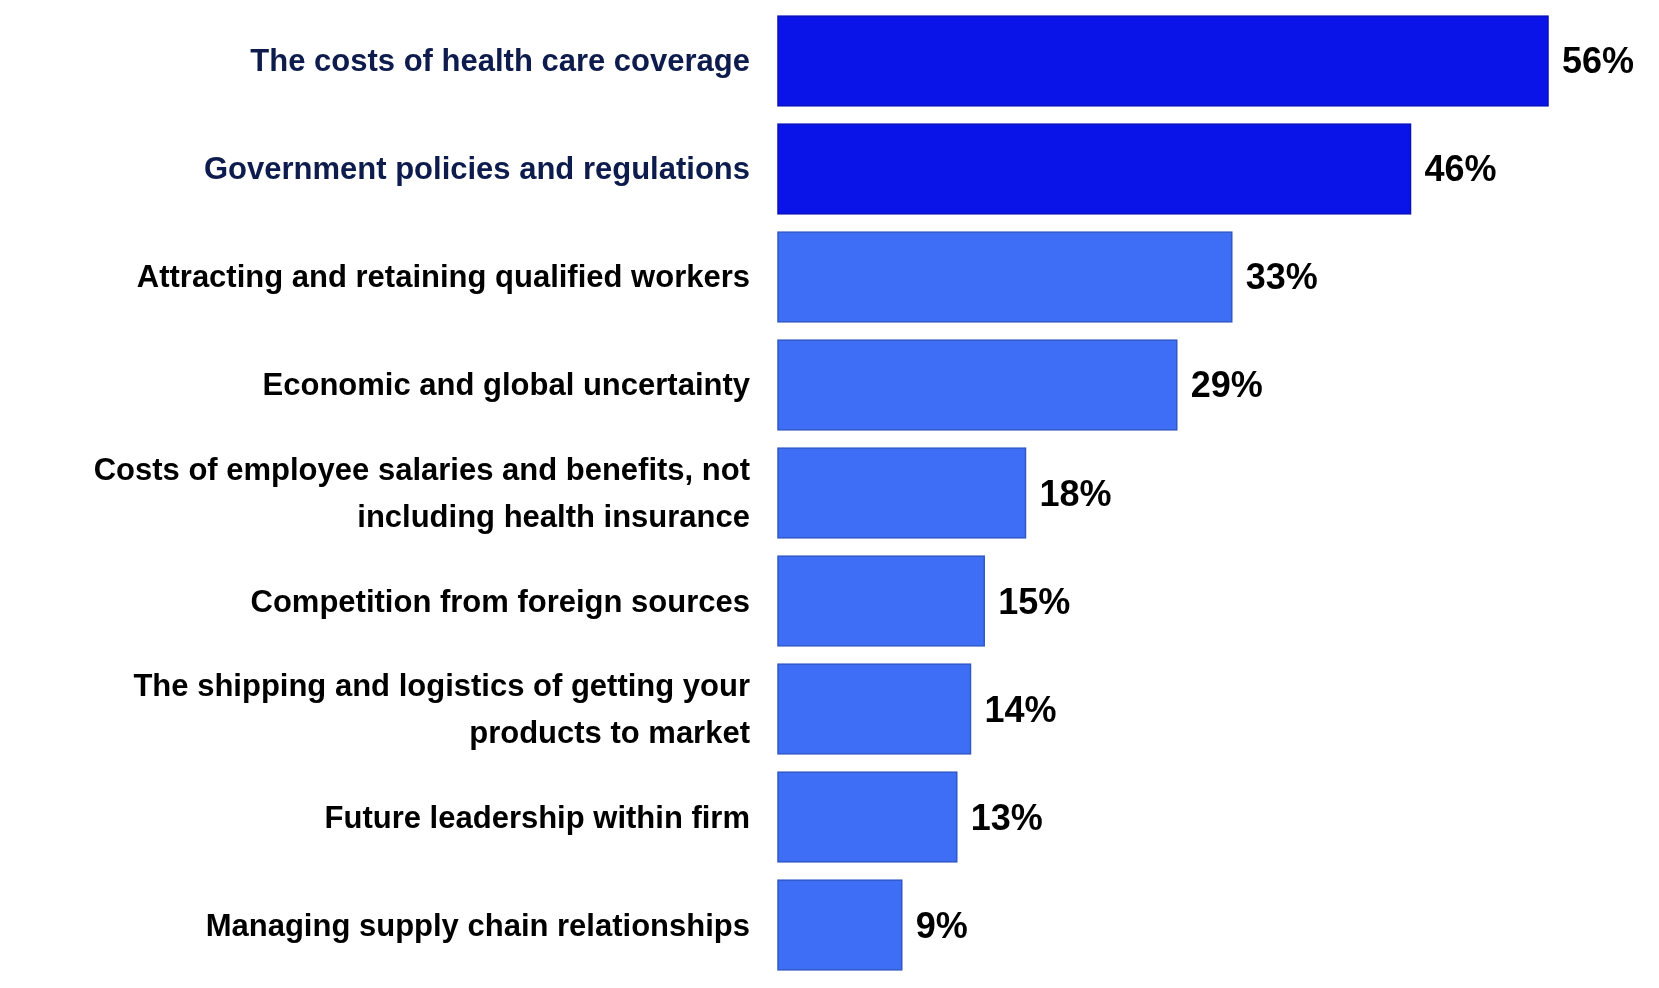 This screenshot has width=1659, height=988. I want to click on data-label: 15%, so click(1034, 601).